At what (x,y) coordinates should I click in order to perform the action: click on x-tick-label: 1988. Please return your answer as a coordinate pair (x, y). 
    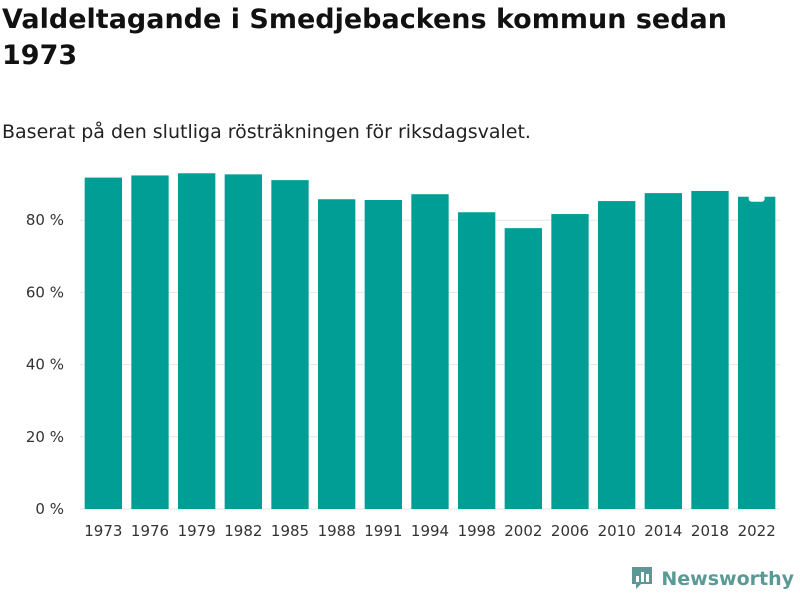
    Looking at the image, I should click on (337, 531).